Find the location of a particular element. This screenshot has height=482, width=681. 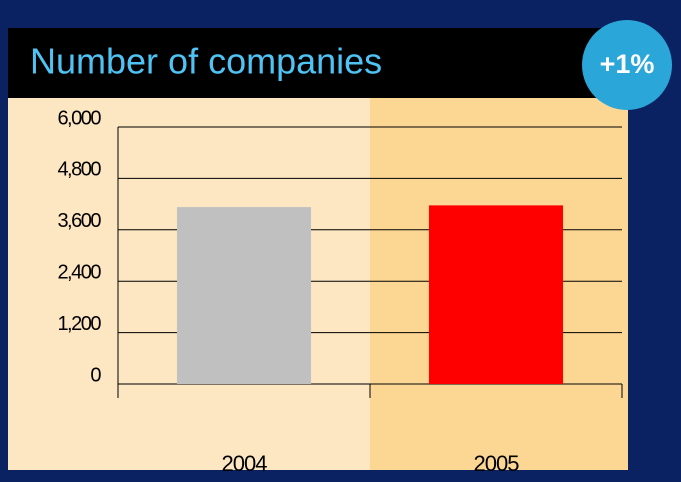

title-bar is located at coordinates (308, 63).